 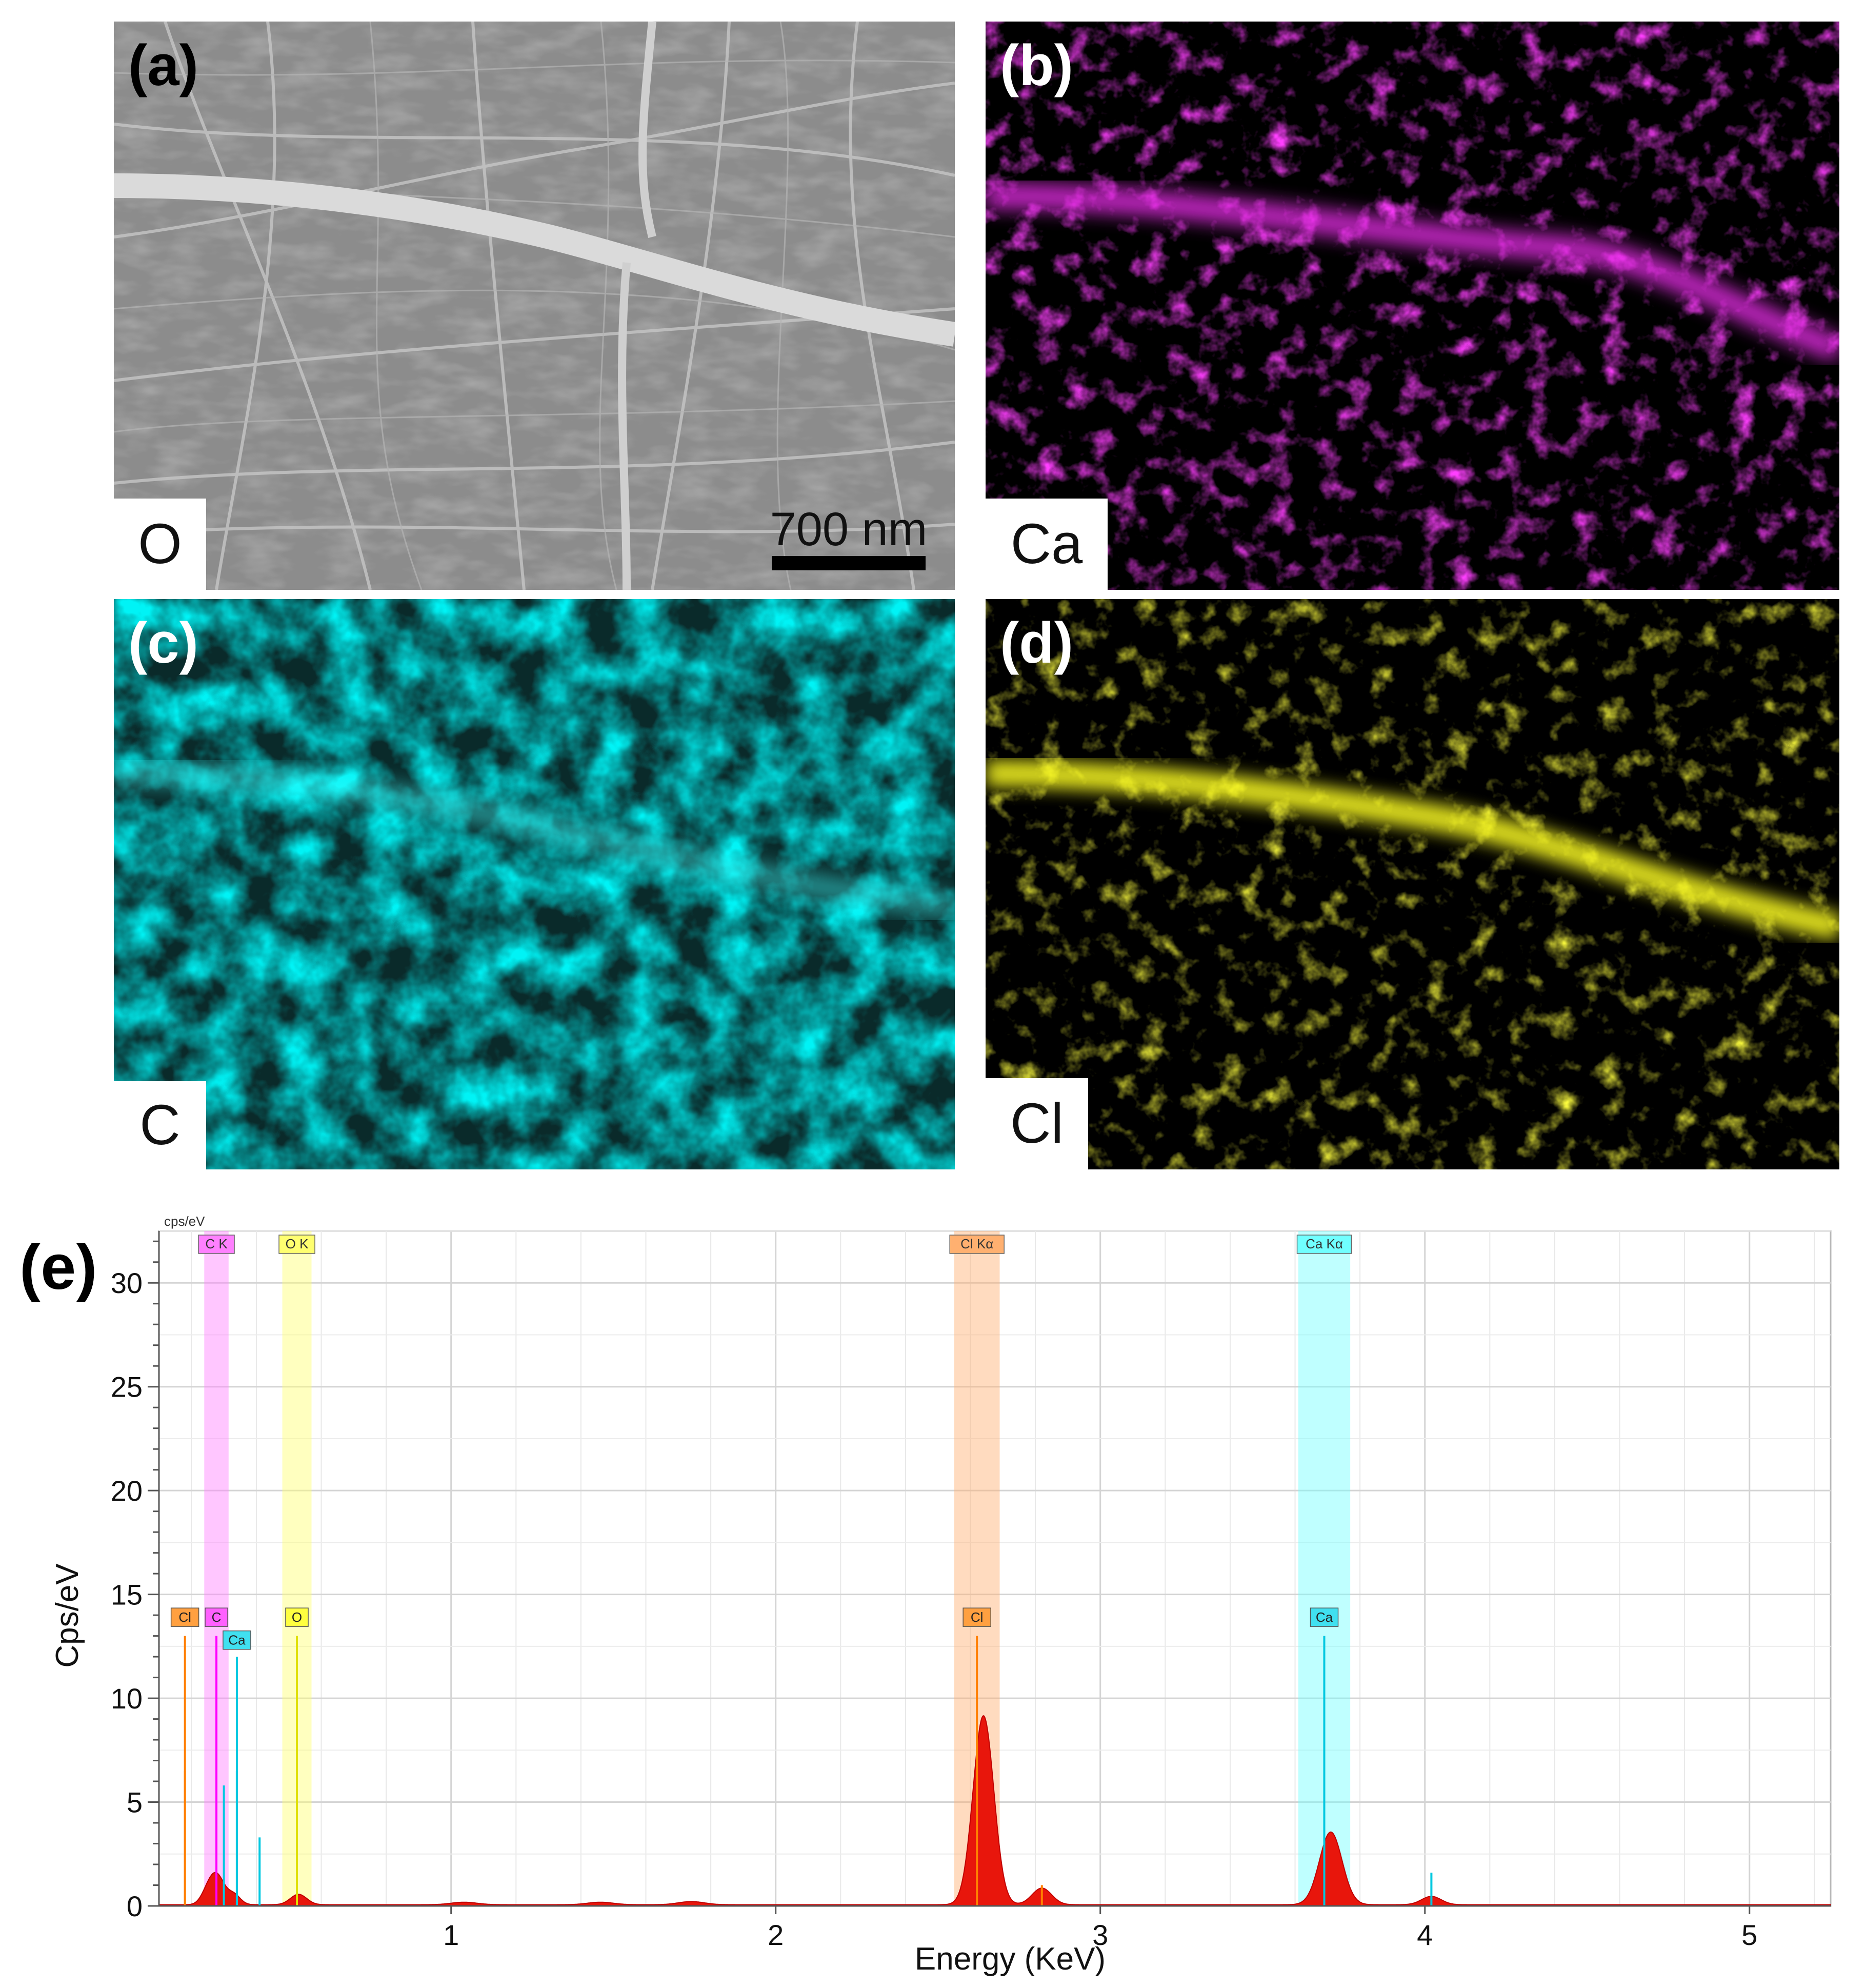 I want to click on panel-a-element-label: O, so click(x=160, y=544).